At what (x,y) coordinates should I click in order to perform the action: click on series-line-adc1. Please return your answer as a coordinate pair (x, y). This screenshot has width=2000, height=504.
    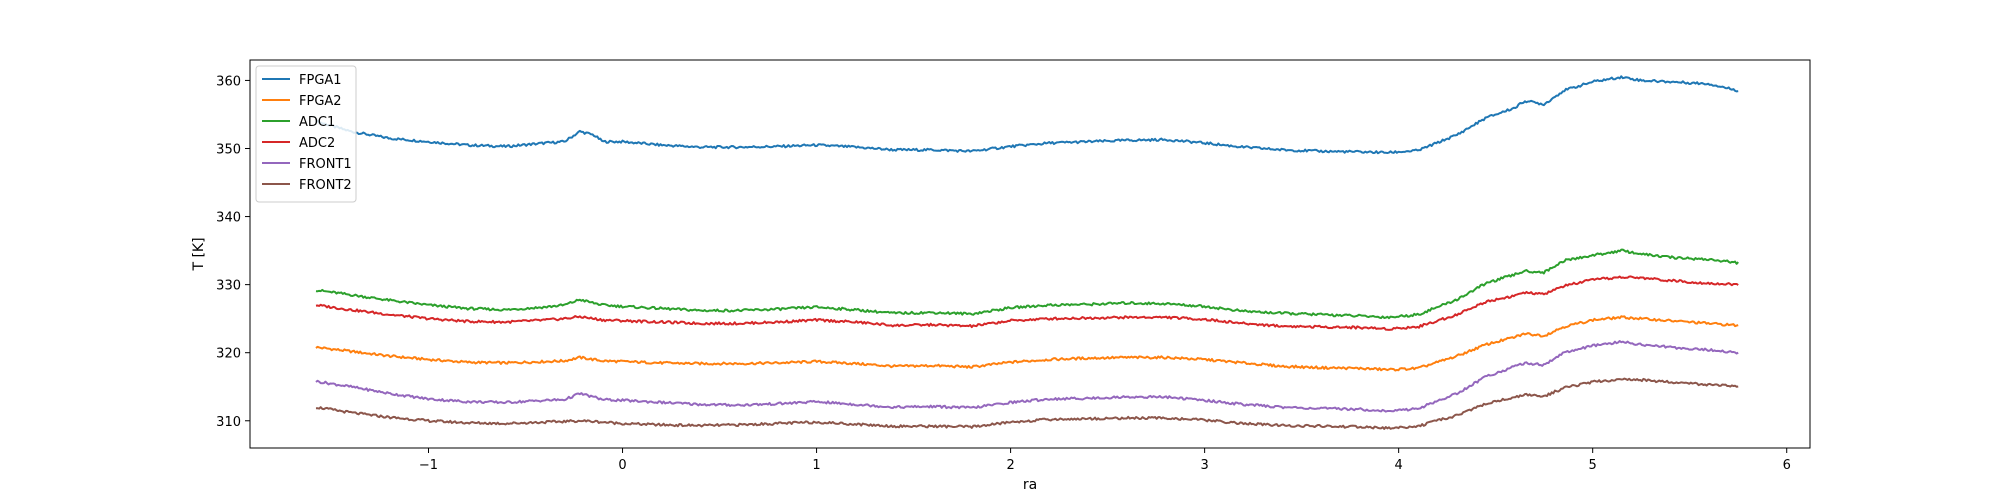
    Looking at the image, I should click on (1027, 284).